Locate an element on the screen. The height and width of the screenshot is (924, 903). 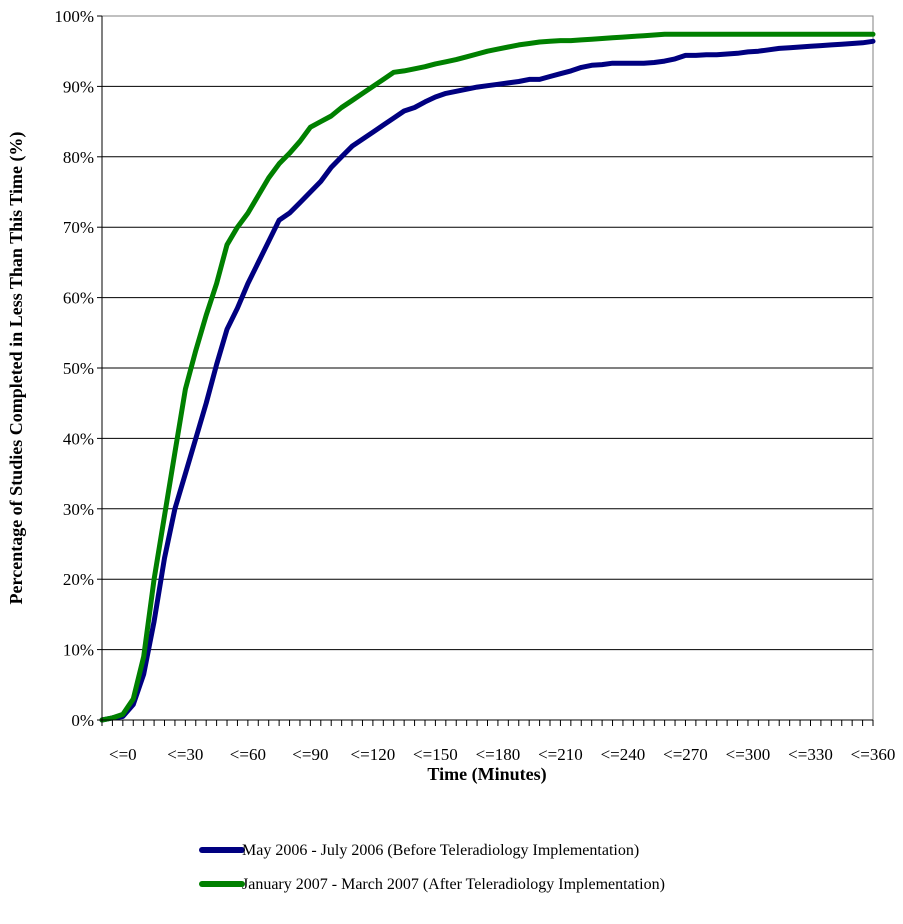
y-tick-label: 100% is located at coordinates (74, 16).